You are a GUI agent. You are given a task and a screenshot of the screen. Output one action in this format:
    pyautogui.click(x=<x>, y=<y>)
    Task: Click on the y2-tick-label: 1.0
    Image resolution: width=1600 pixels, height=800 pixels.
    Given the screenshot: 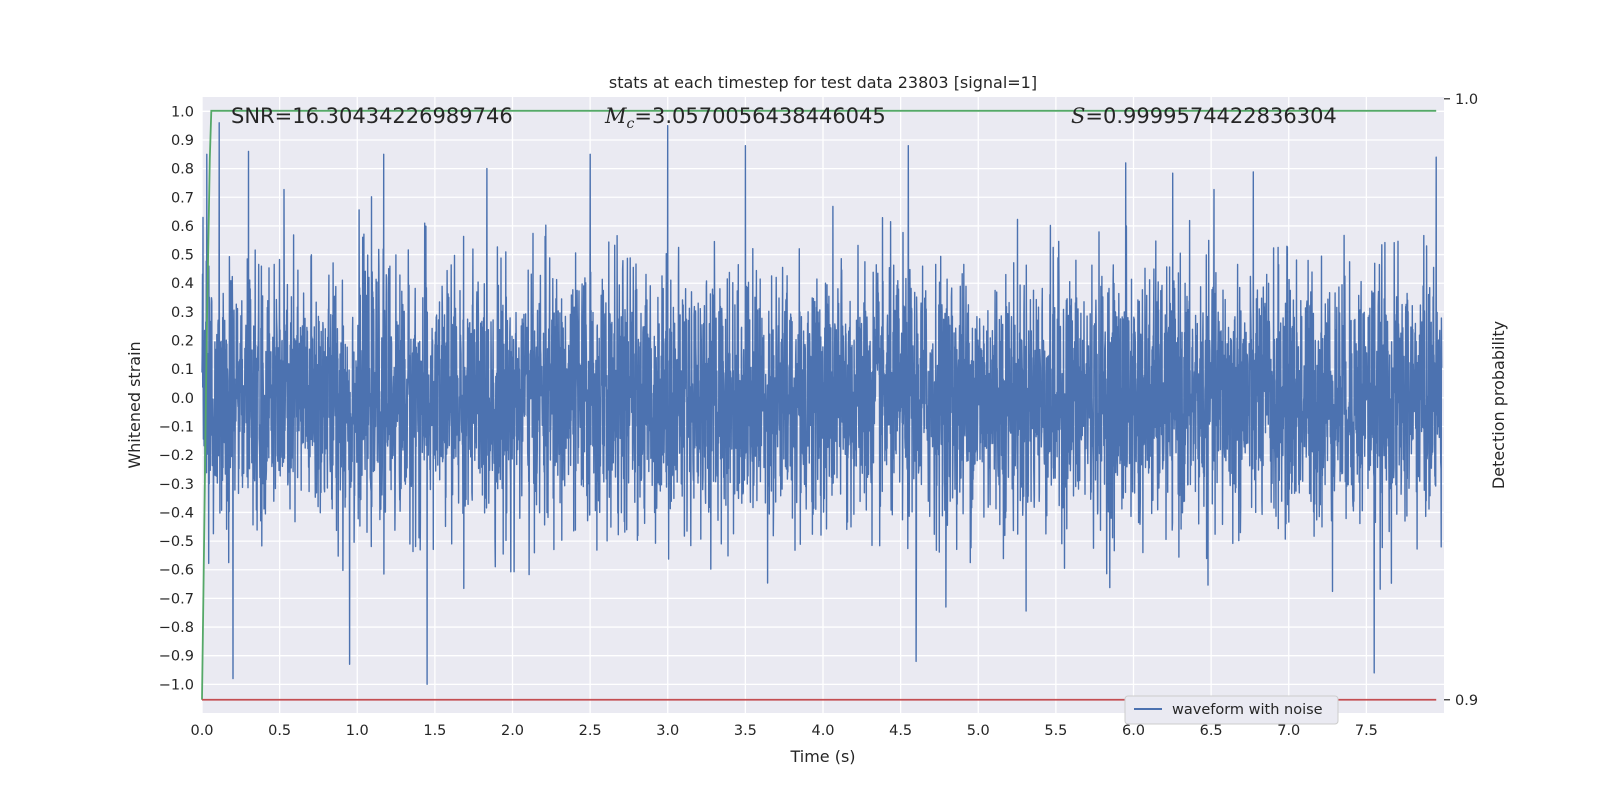 What is the action you would take?
    pyautogui.click(x=1466, y=100)
    